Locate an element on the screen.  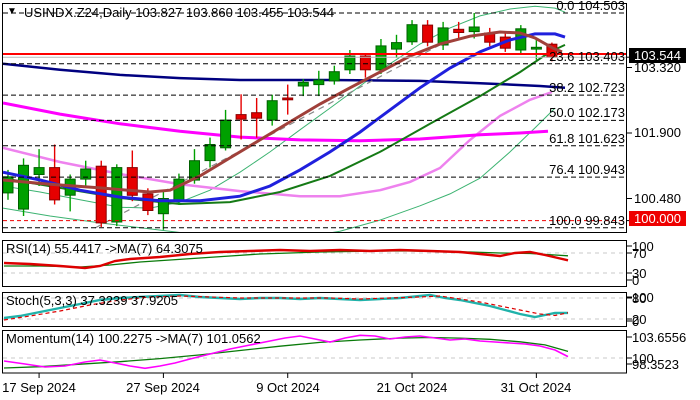
rsi-indicator-label: RSI(14) 55.4417 ->MA(7) 64.3075 is located at coordinates (104, 248).